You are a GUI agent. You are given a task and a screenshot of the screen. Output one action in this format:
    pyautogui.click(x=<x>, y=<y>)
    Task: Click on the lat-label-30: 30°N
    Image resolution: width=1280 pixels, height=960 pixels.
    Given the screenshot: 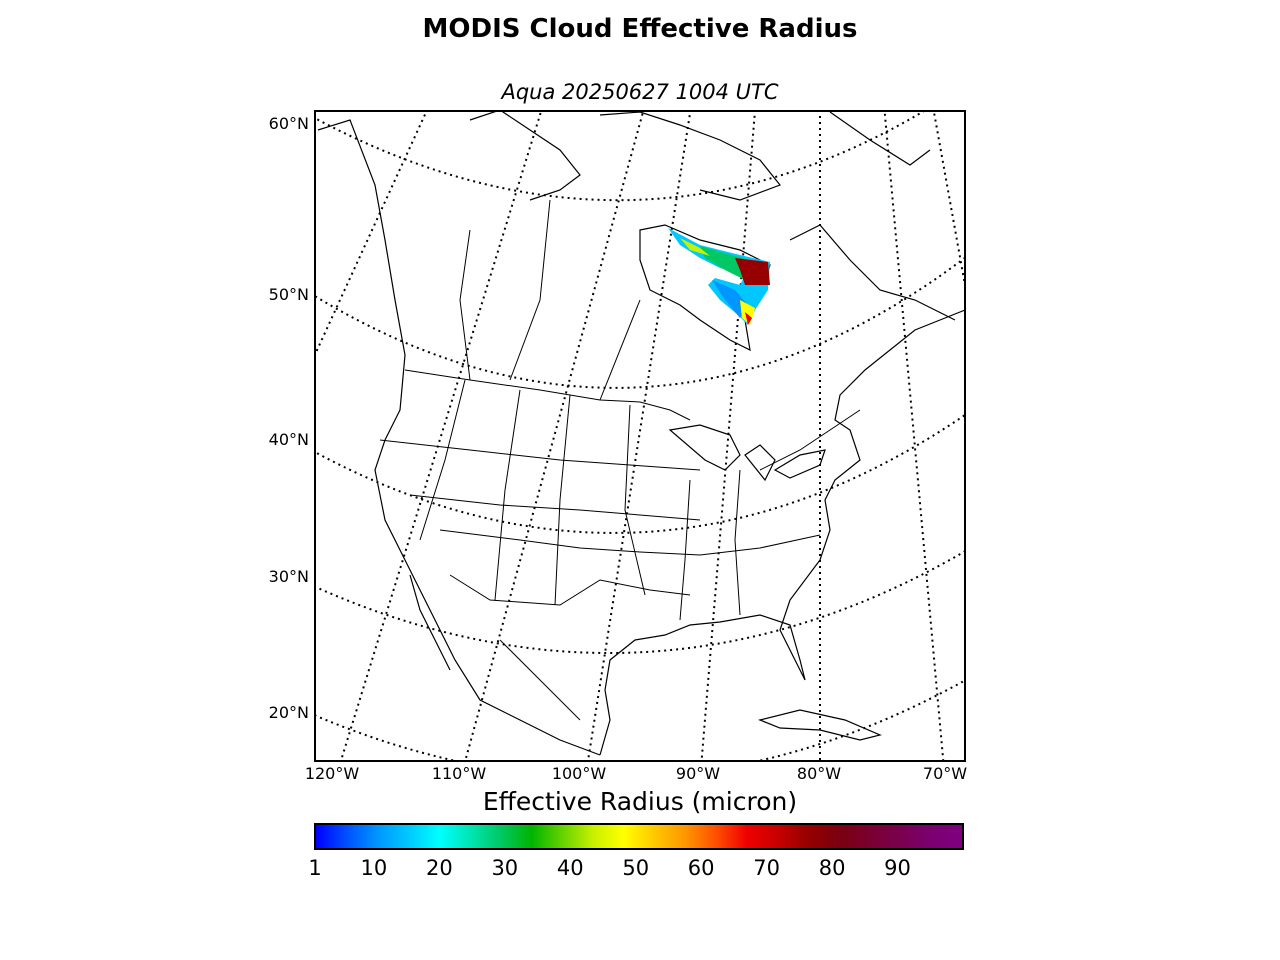 What is the action you would take?
    pyautogui.click(x=288, y=576)
    